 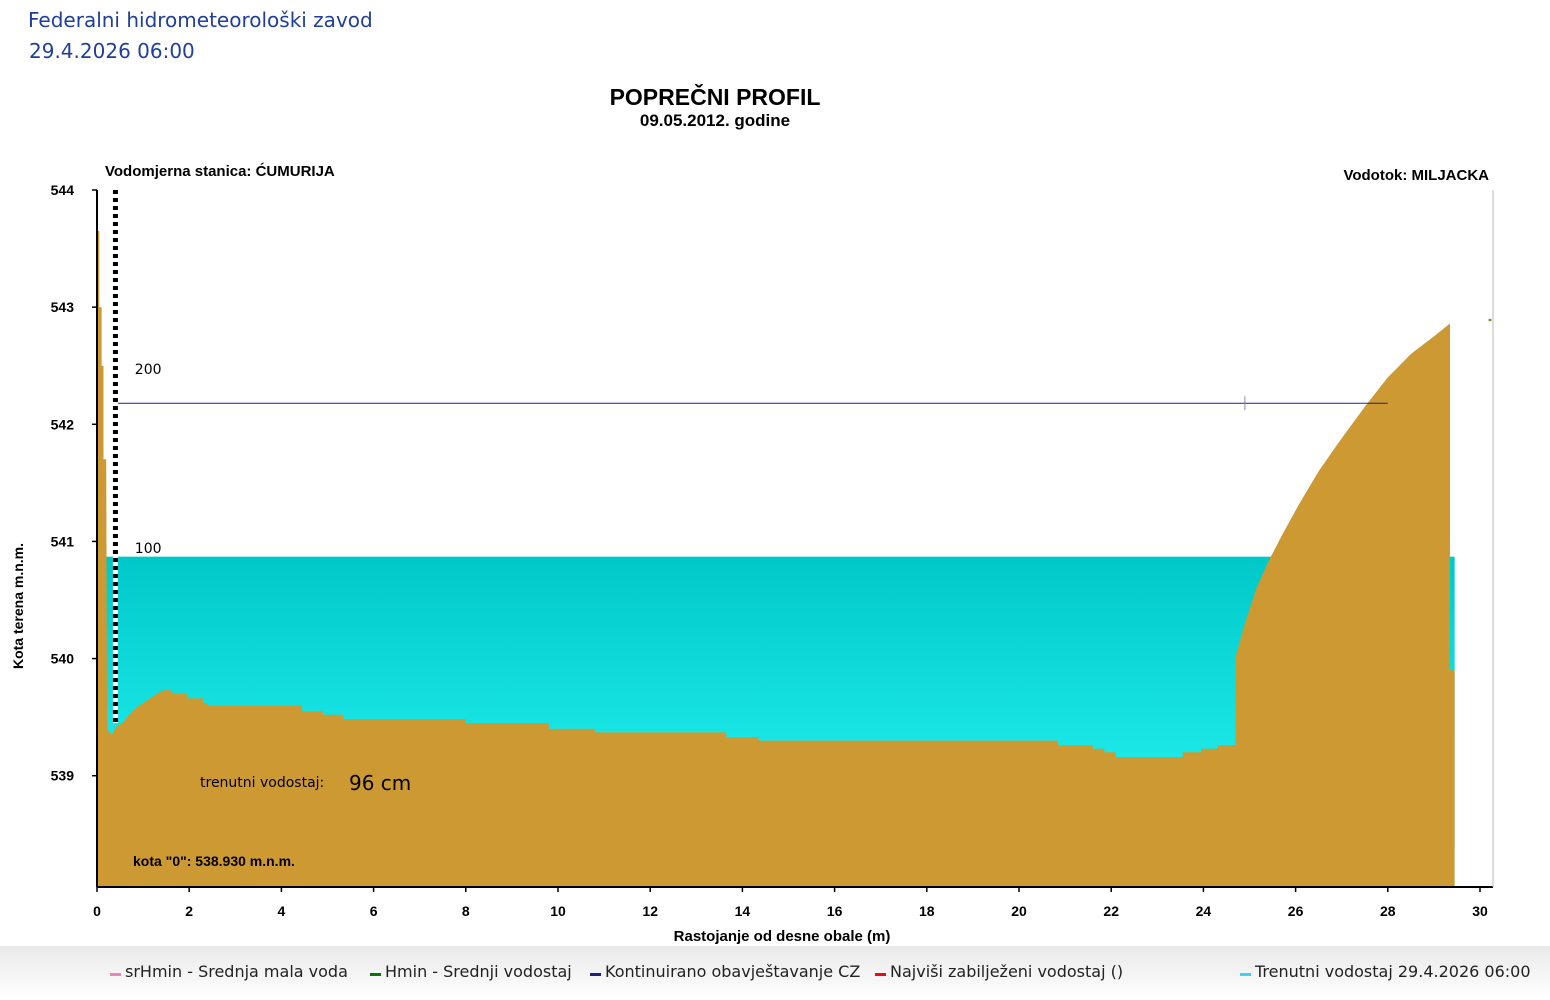 I want to click on x-tick-label: 8, so click(x=466, y=911).